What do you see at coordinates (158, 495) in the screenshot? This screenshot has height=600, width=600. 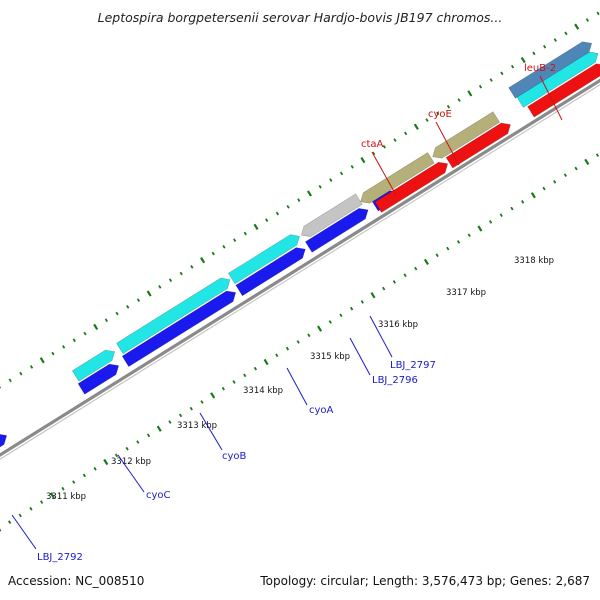 I see `gene-label-cyoC: cyoC` at bounding box center [158, 495].